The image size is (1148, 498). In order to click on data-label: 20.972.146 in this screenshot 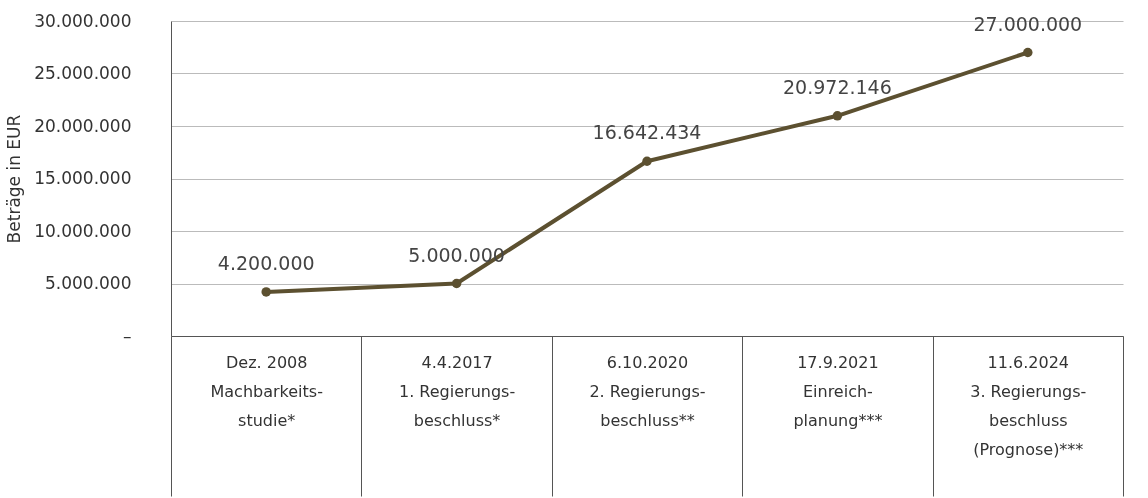, I will do `click(837, 86)`.